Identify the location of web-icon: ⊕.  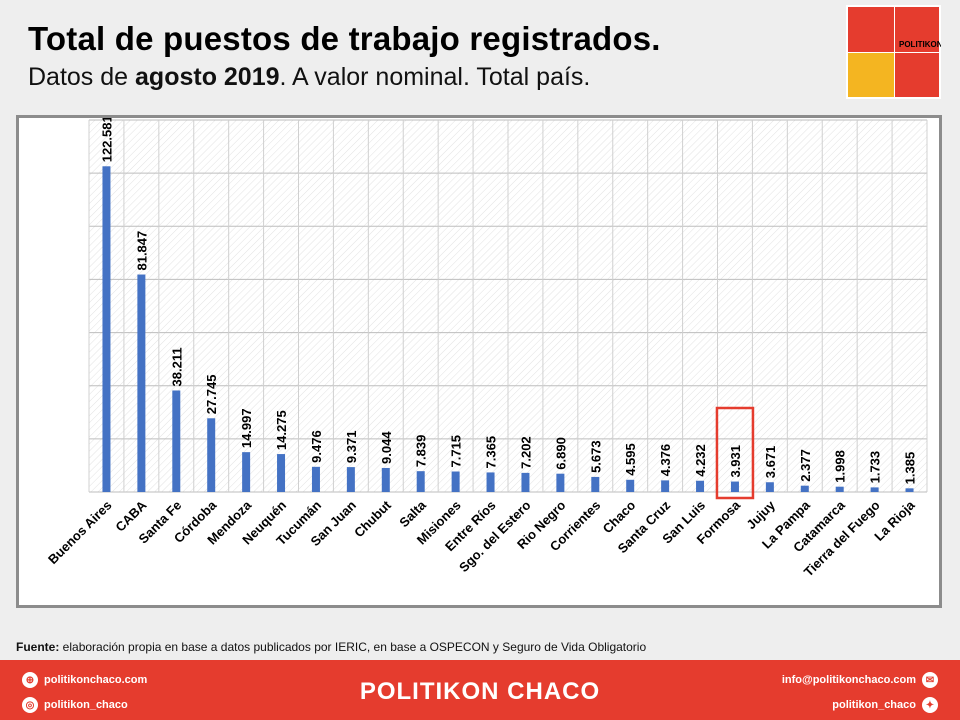
(30, 680).